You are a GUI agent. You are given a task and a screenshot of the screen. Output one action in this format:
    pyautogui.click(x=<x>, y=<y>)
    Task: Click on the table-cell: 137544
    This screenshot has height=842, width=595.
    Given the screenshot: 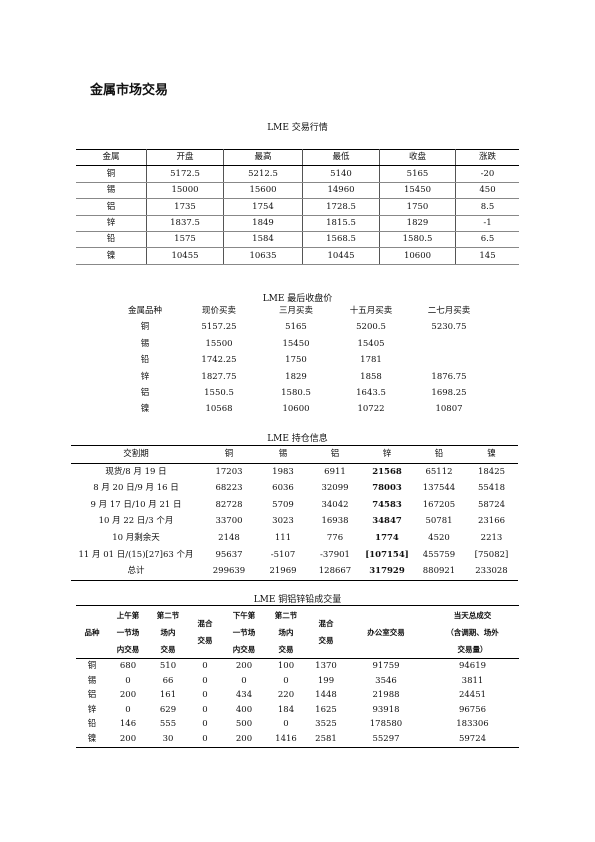 What is the action you would take?
    pyautogui.click(x=439, y=488)
    